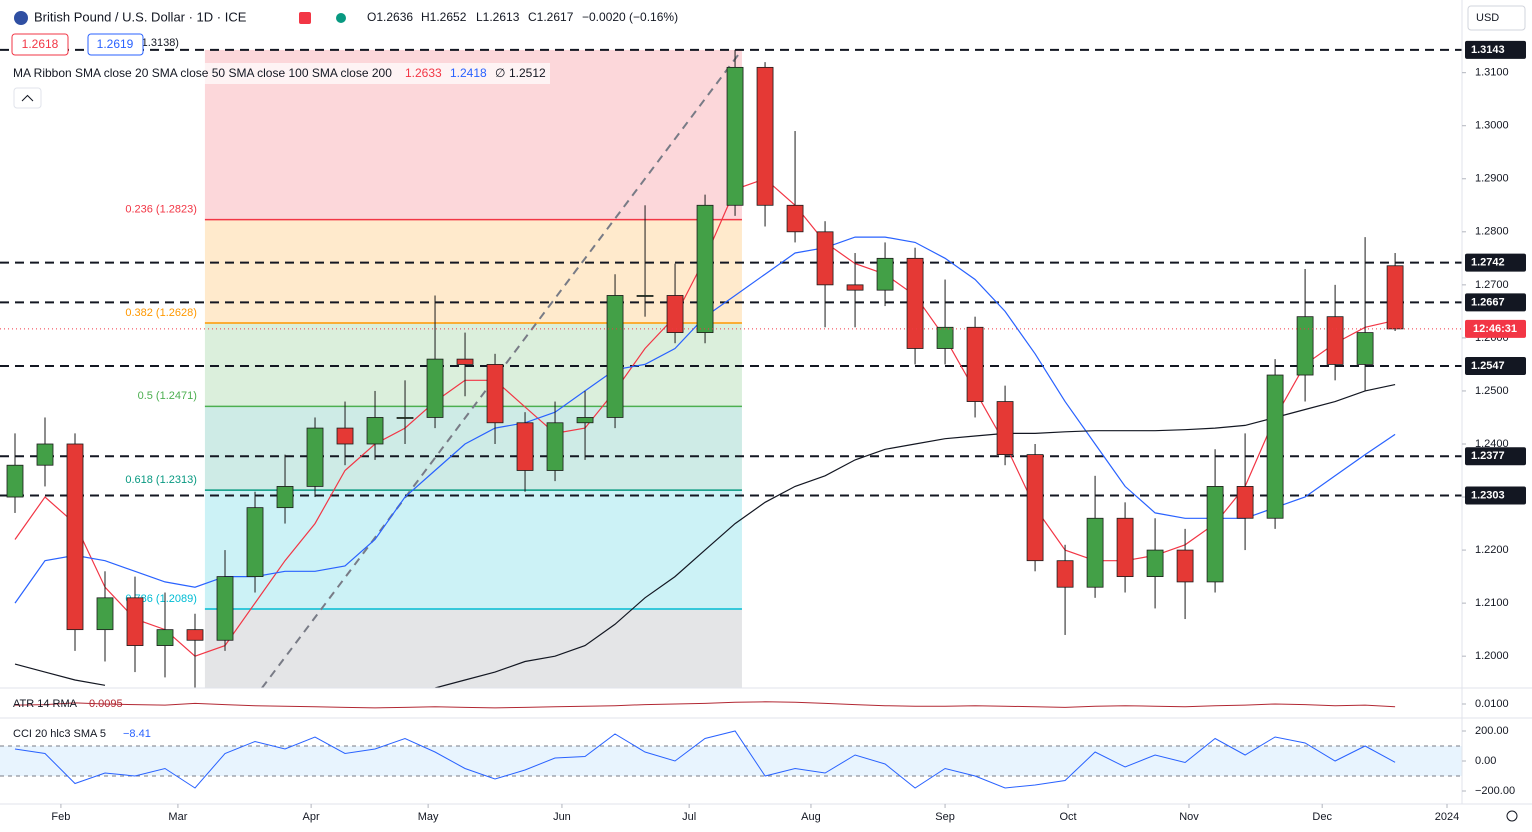  What do you see at coordinates (1492, 704) in the screenshot?
I see `y-tick-label: 0.0100` at bounding box center [1492, 704].